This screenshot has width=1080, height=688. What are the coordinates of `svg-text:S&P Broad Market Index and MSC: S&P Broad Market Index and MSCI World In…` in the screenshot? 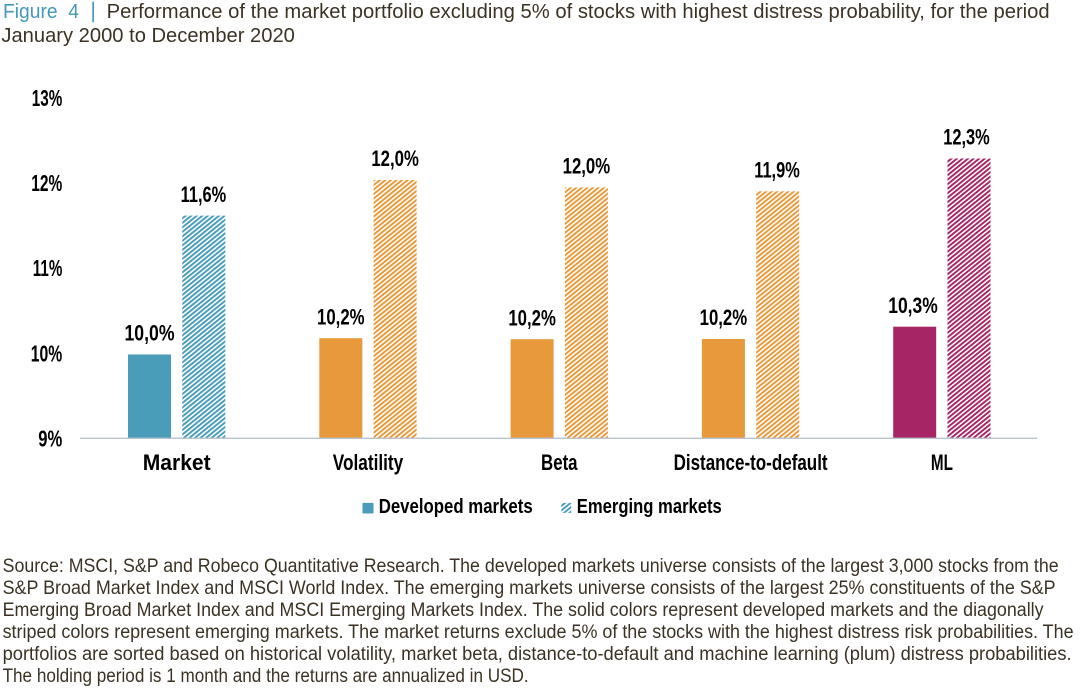 It's located at (529, 588).